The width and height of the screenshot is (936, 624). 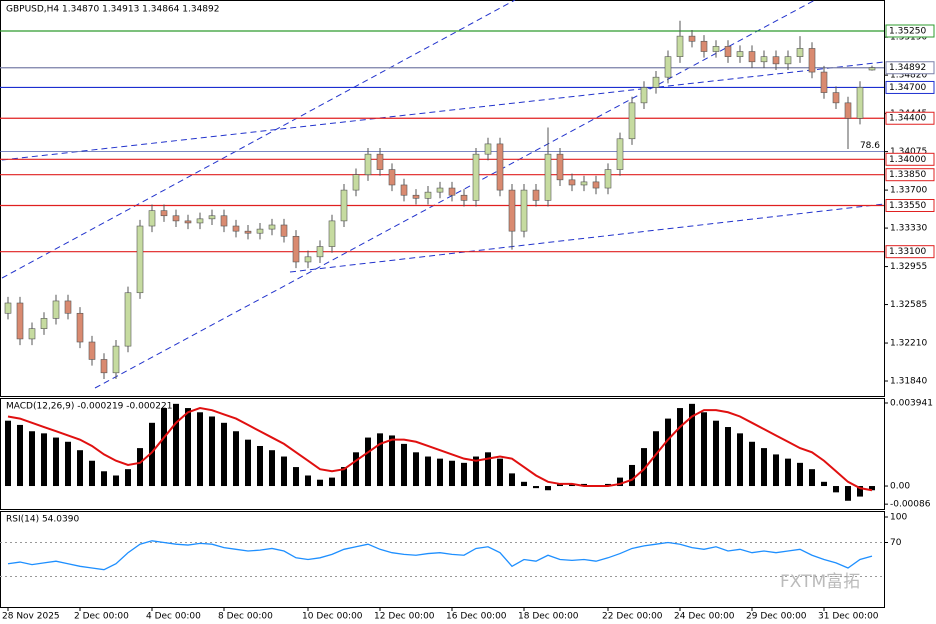 I want to click on x-tick-label: 16 Dec 00:00, so click(x=476, y=617).